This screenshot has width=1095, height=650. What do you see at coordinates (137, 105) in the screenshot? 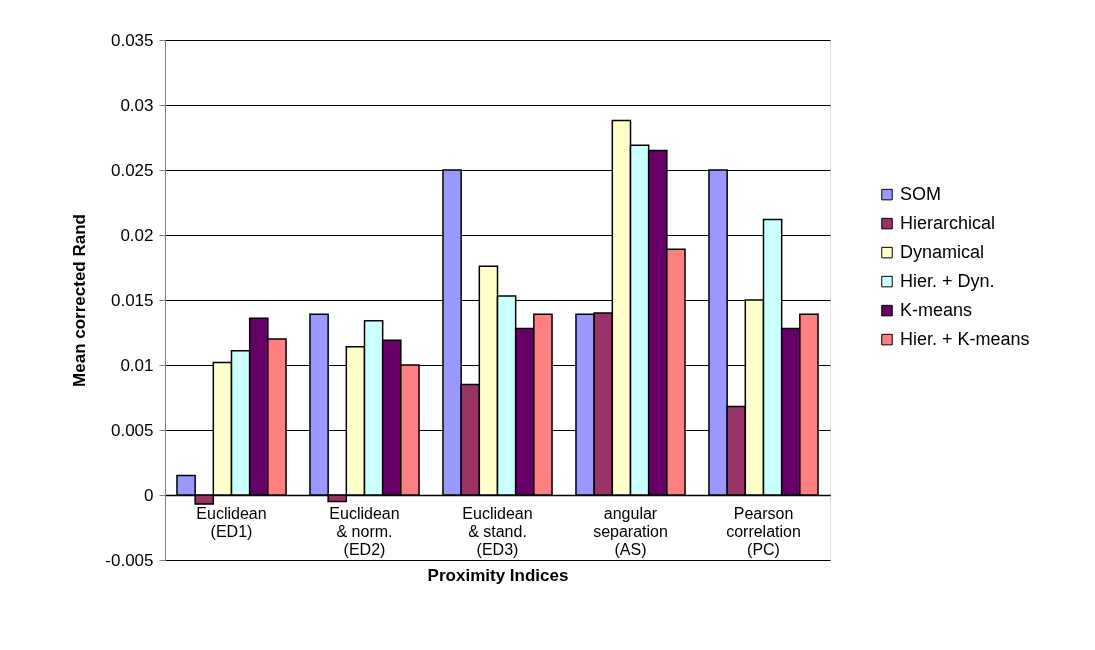
I see `y-tick-label: 0.03` at bounding box center [137, 105].